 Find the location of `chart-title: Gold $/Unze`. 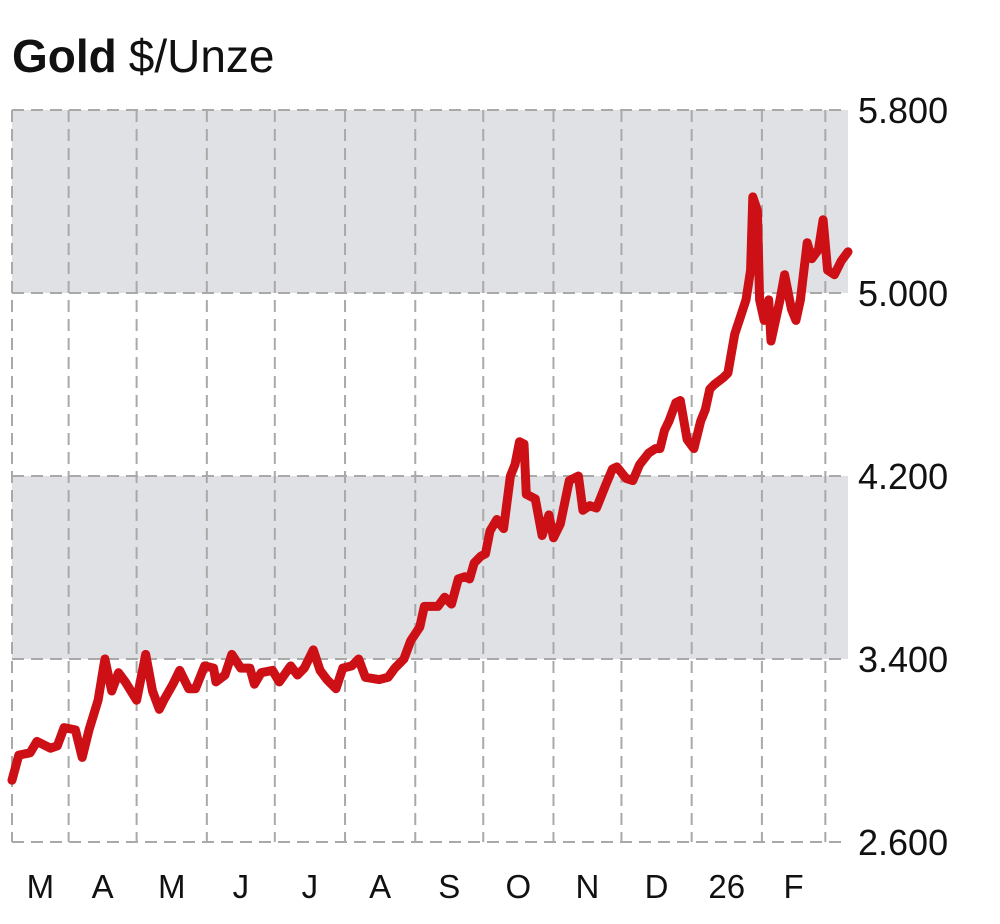

chart-title: Gold $/Unze is located at coordinates (143, 56).